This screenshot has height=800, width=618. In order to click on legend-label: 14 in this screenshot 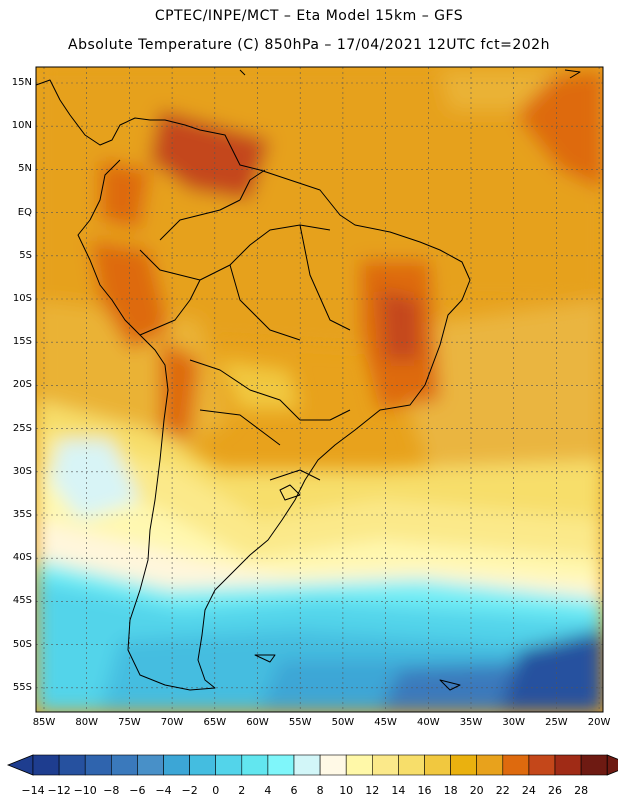, I will do `click(398, 790)`.